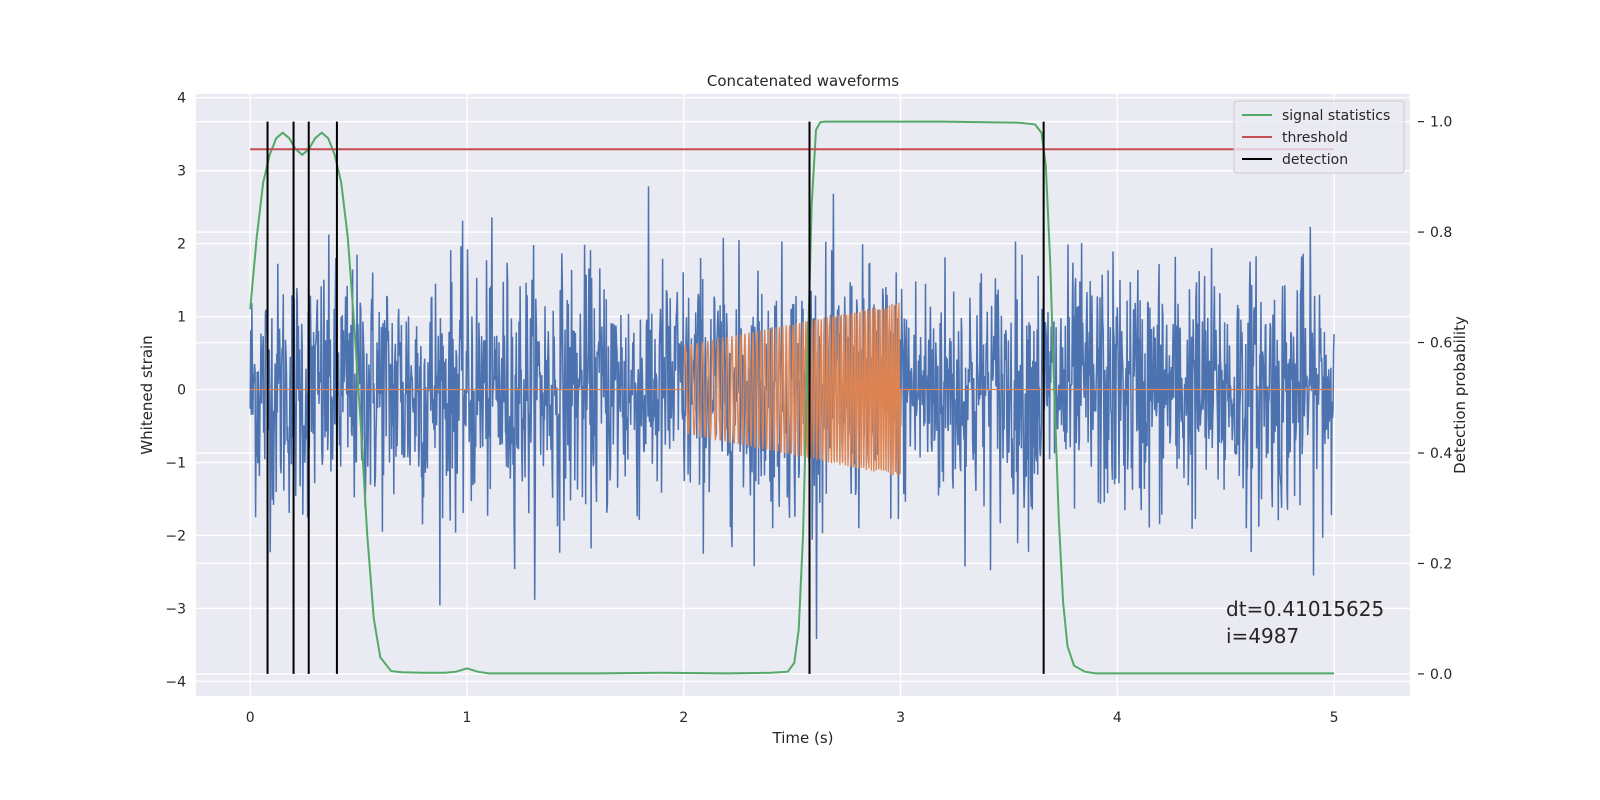 This screenshot has height=800, width=1600. What do you see at coordinates (683, 718) in the screenshot?
I see `x-tick-label: 2` at bounding box center [683, 718].